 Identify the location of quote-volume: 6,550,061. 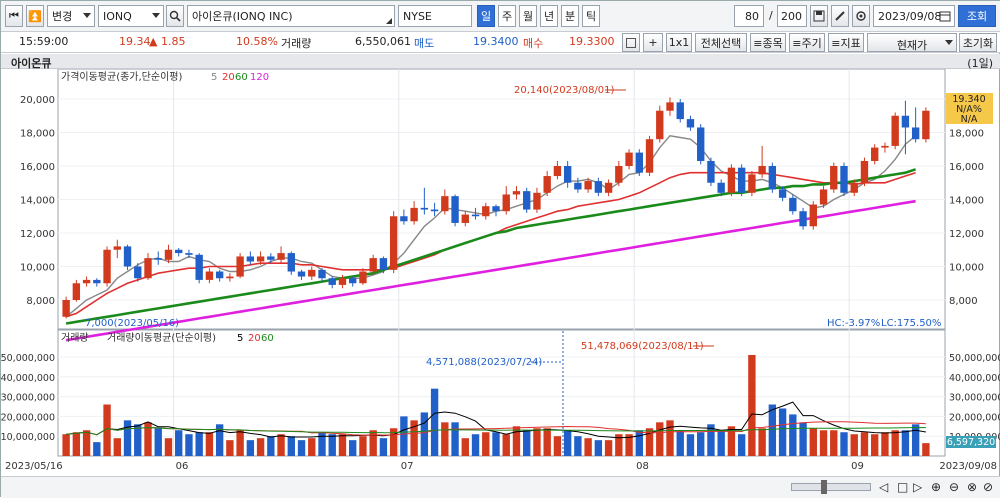
(383, 41).